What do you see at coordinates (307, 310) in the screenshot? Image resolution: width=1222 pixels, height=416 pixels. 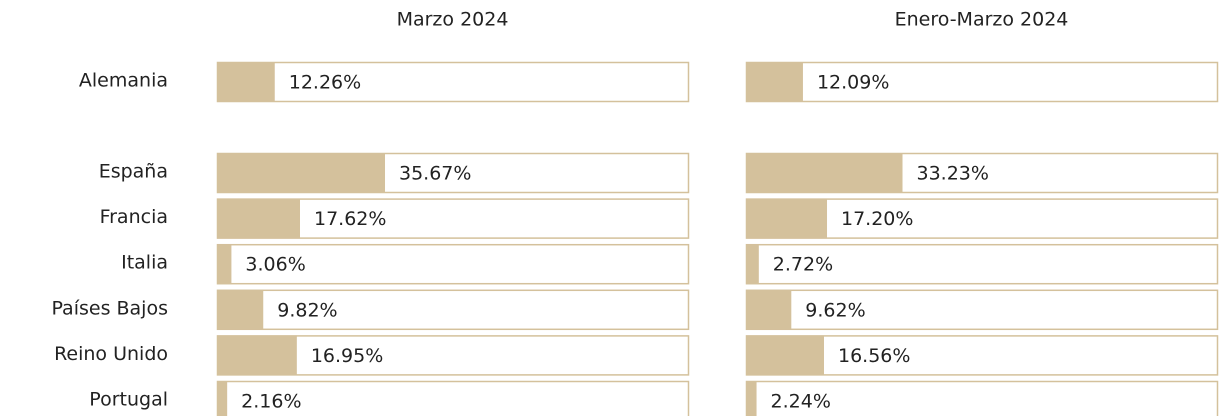 I see `value-label: 9.82%` at bounding box center [307, 310].